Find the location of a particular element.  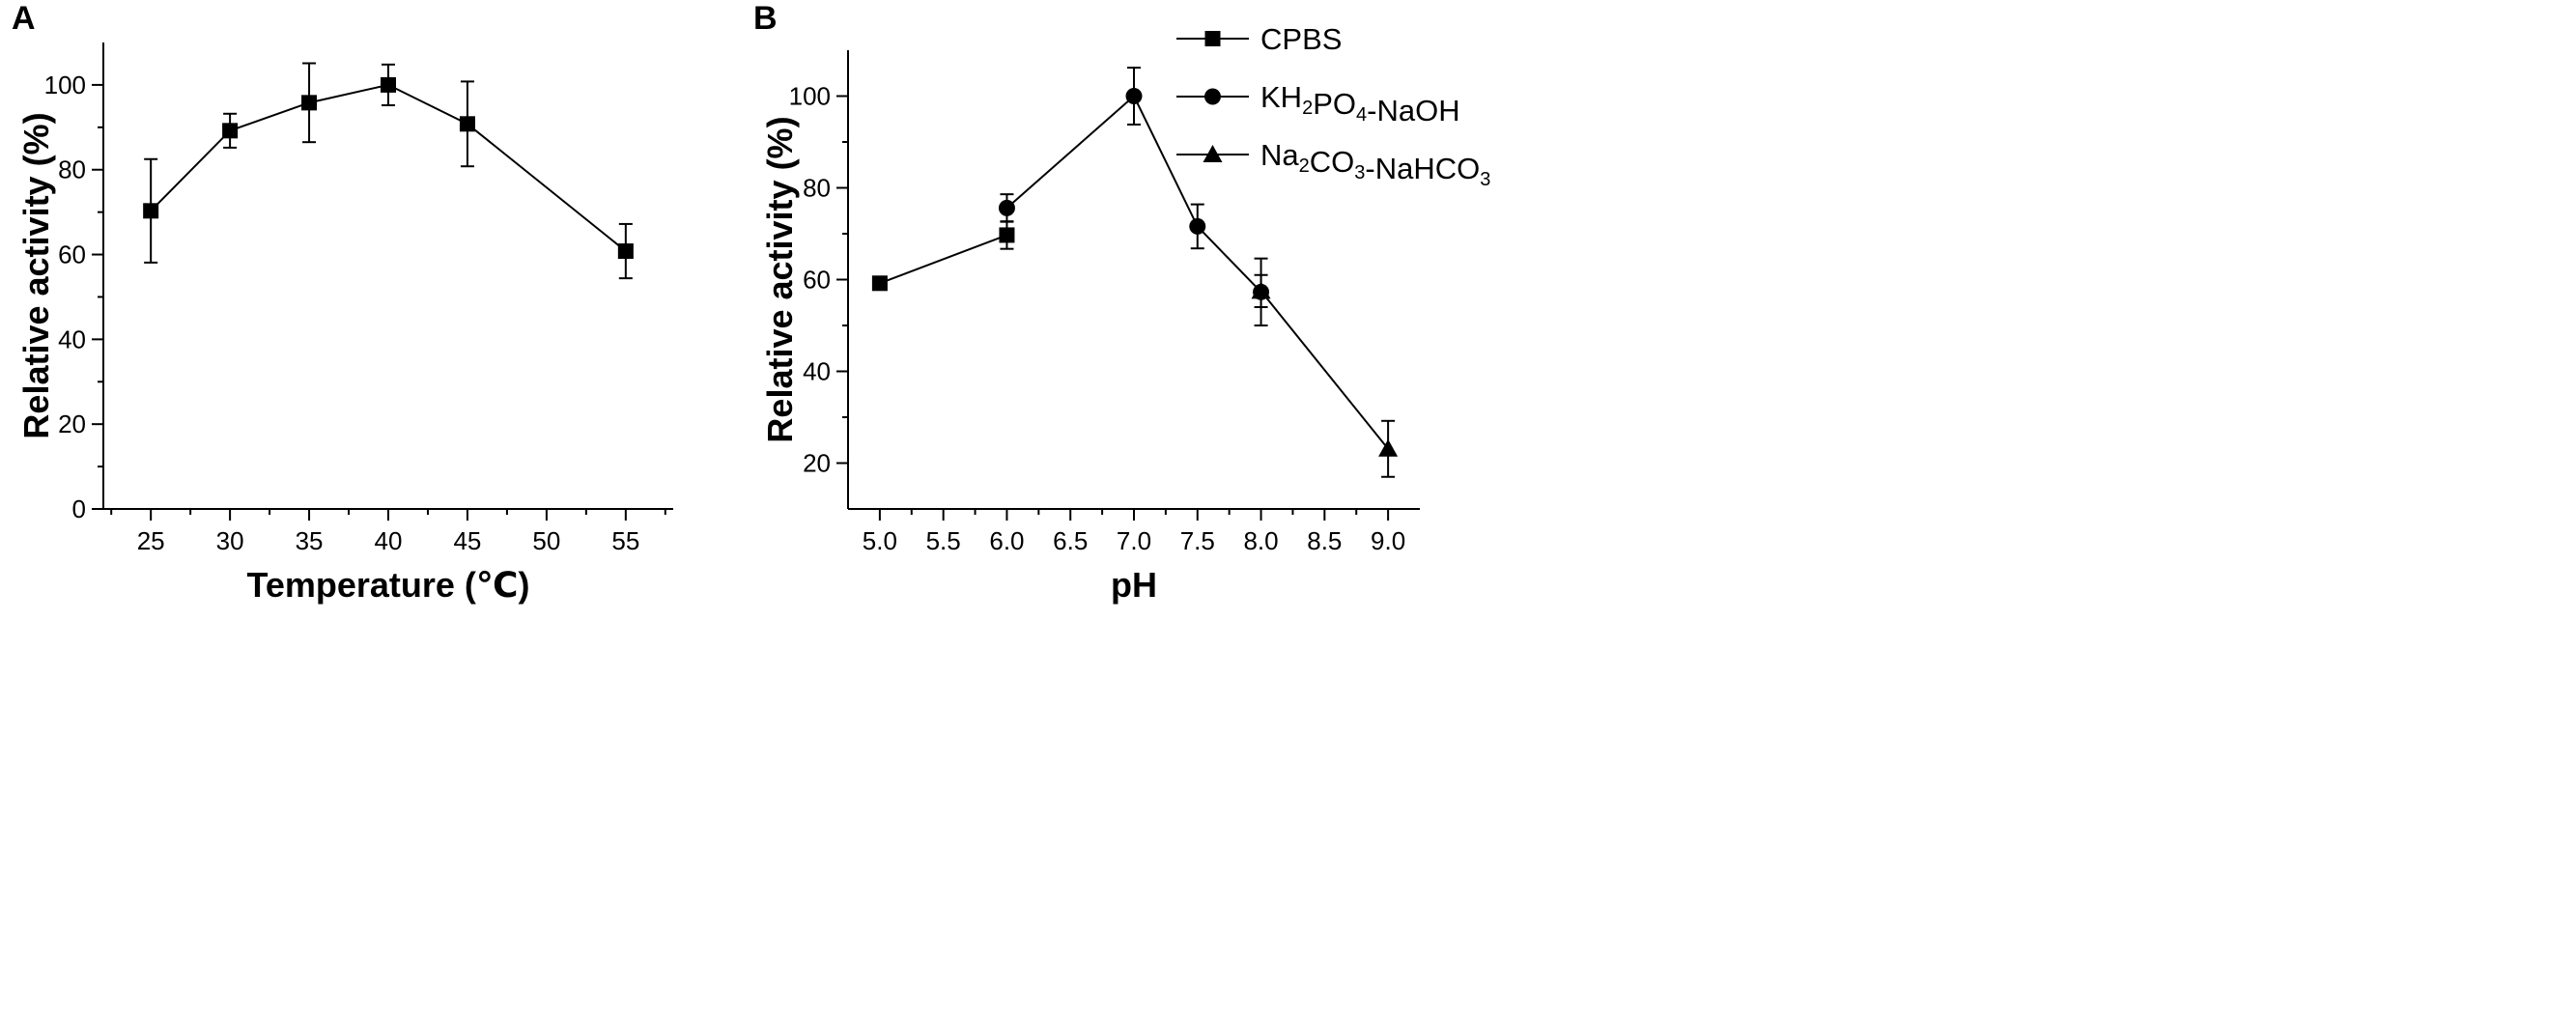

x-axis-title: Temperature (℃) is located at coordinates (388, 585).